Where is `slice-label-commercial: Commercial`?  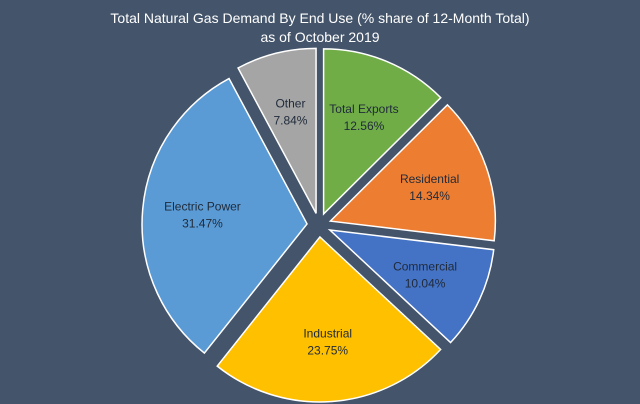 slice-label-commercial: Commercial is located at coordinates (425, 266).